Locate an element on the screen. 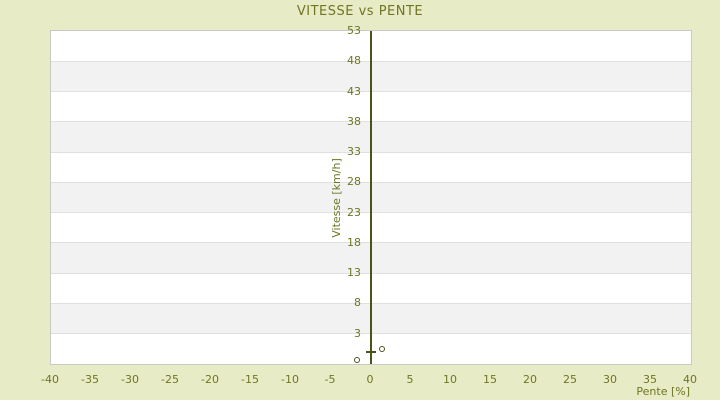 The image size is (720, 400). y-axis-line is located at coordinates (371, 197).